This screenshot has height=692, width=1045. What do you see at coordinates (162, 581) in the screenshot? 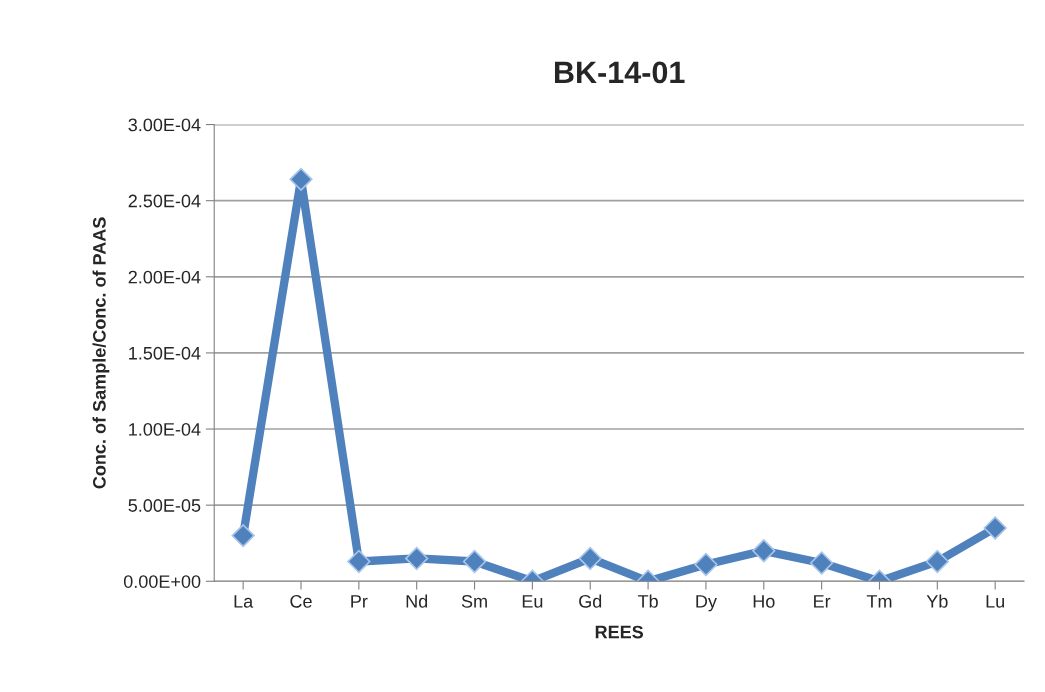
I see `y-tick-label: 0.00E+00` at bounding box center [162, 581].